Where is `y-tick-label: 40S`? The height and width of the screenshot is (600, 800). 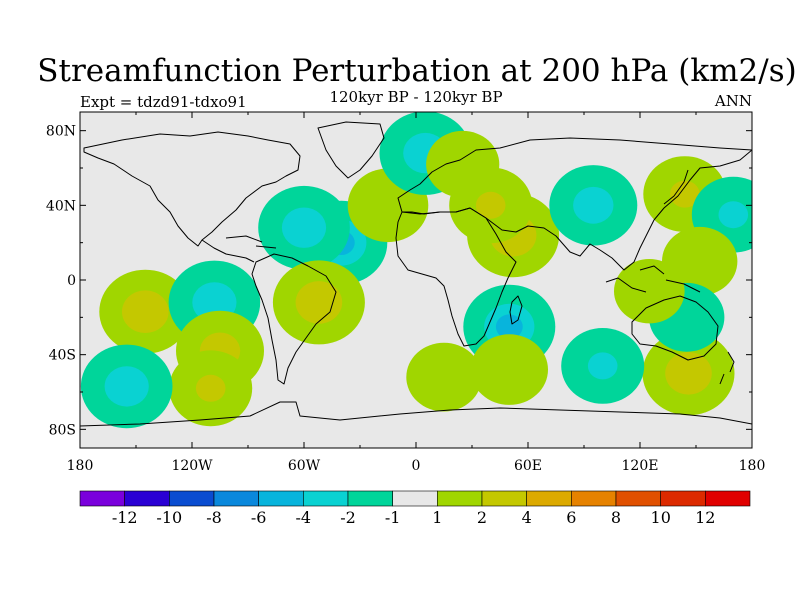 y-tick-label: 40S is located at coordinates (62, 356).